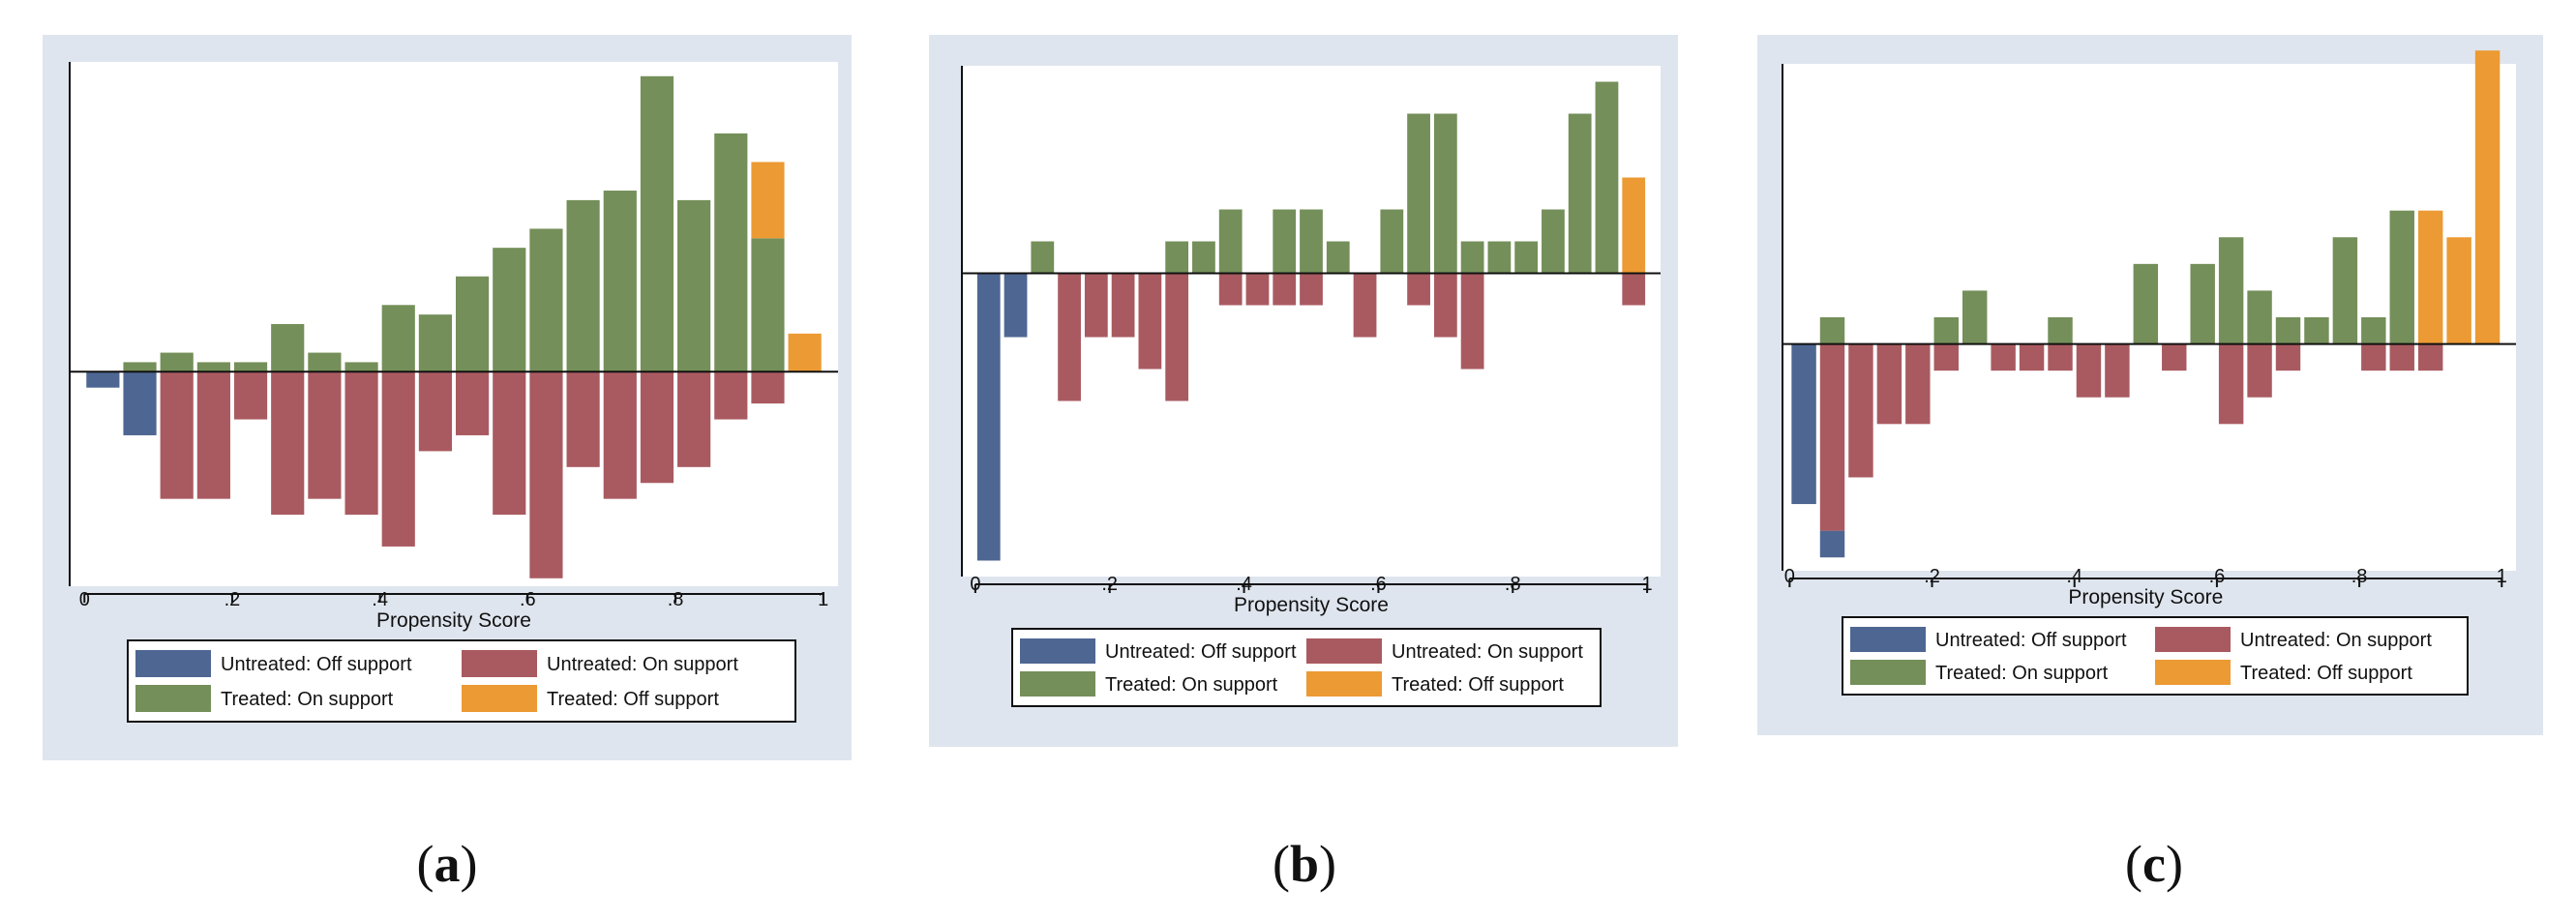  Describe the element at coordinates (472, 475) in the screenshot. I see `series-untreated-on-support` at that location.